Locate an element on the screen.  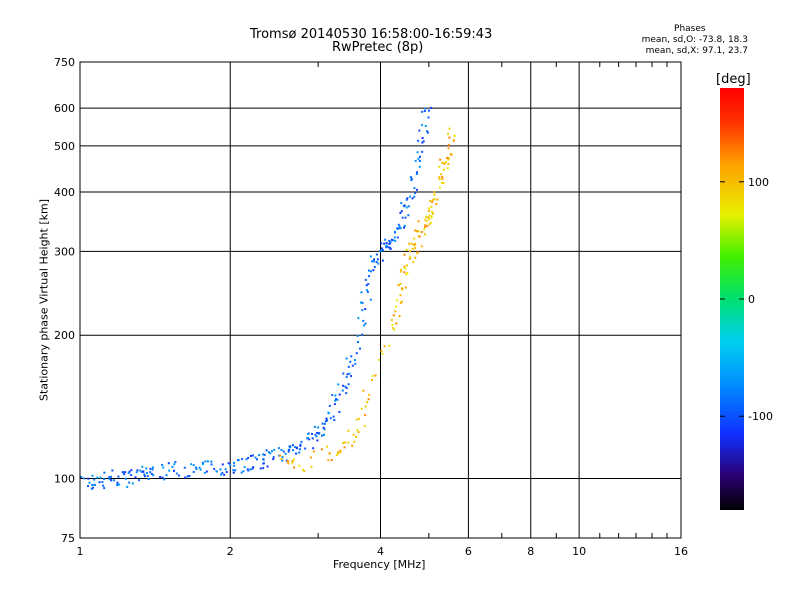
stats-heading: Phases is located at coordinates (690, 29).